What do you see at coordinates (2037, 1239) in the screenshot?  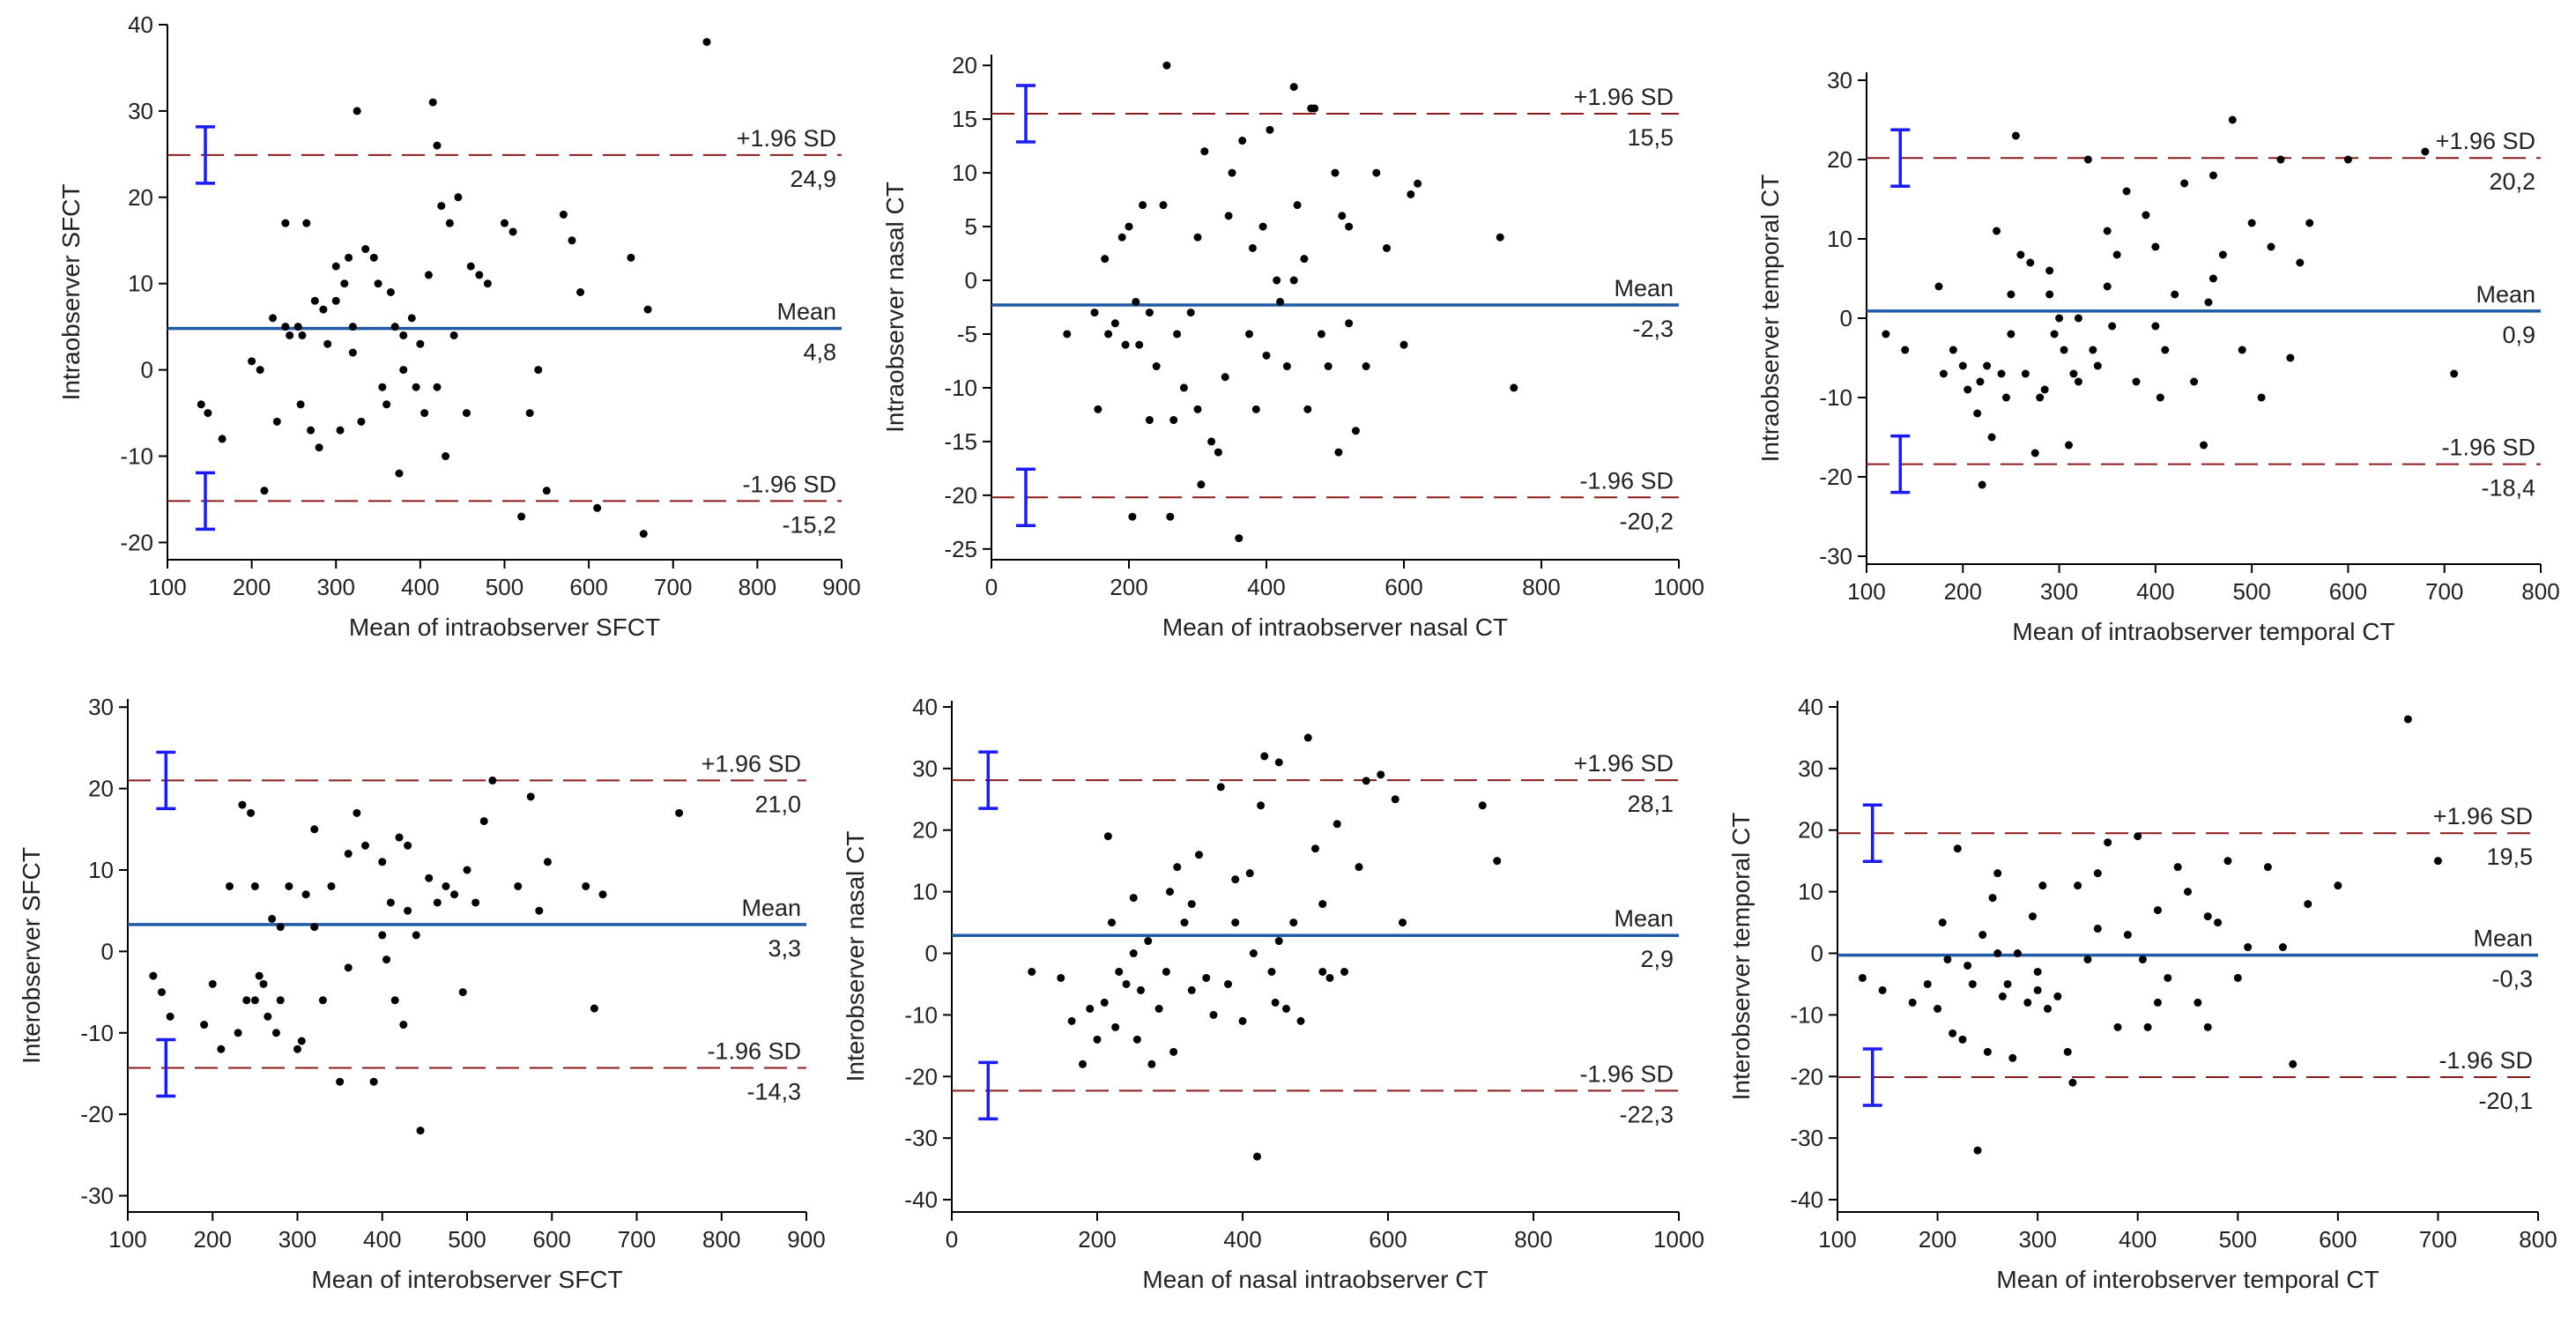 I see `x-tick-label: 300` at bounding box center [2037, 1239].